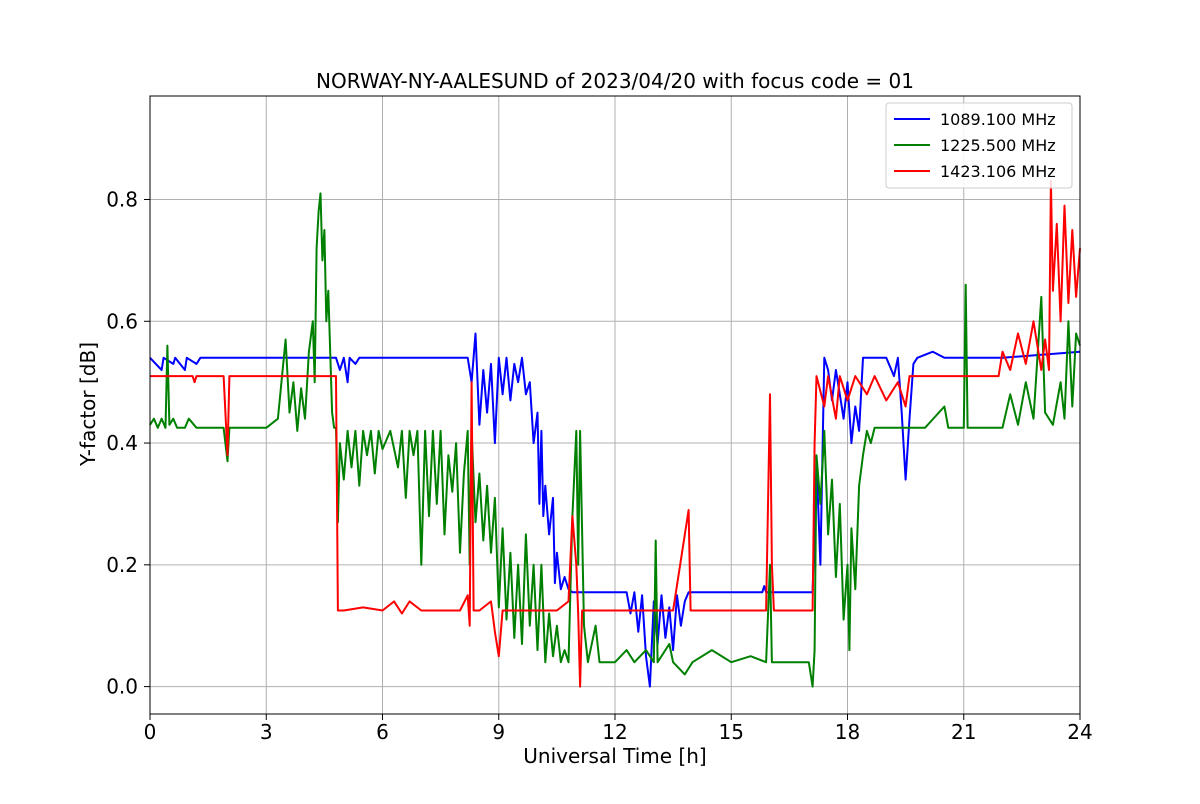 This screenshot has height=804, width=1200. Describe the element at coordinates (122, 200) in the screenshot. I see `y-tick-label: 0.8` at that location.